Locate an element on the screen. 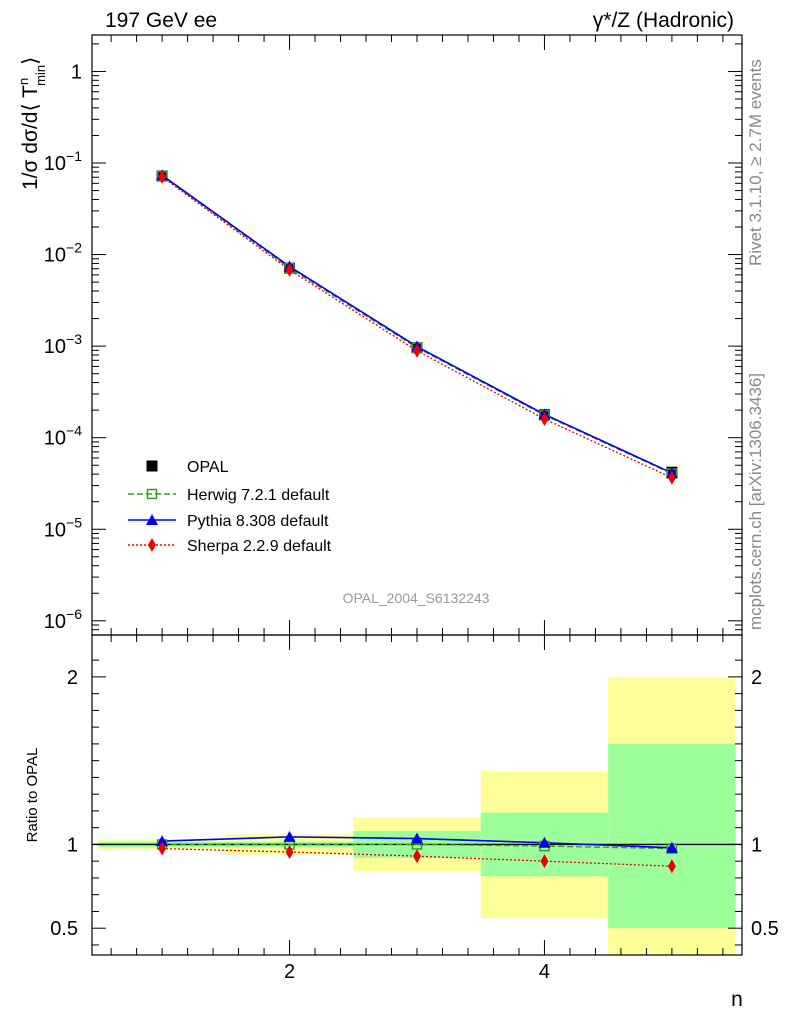 This screenshot has height=1024, width=786. legend-label-data: OPAL is located at coordinates (208, 467).